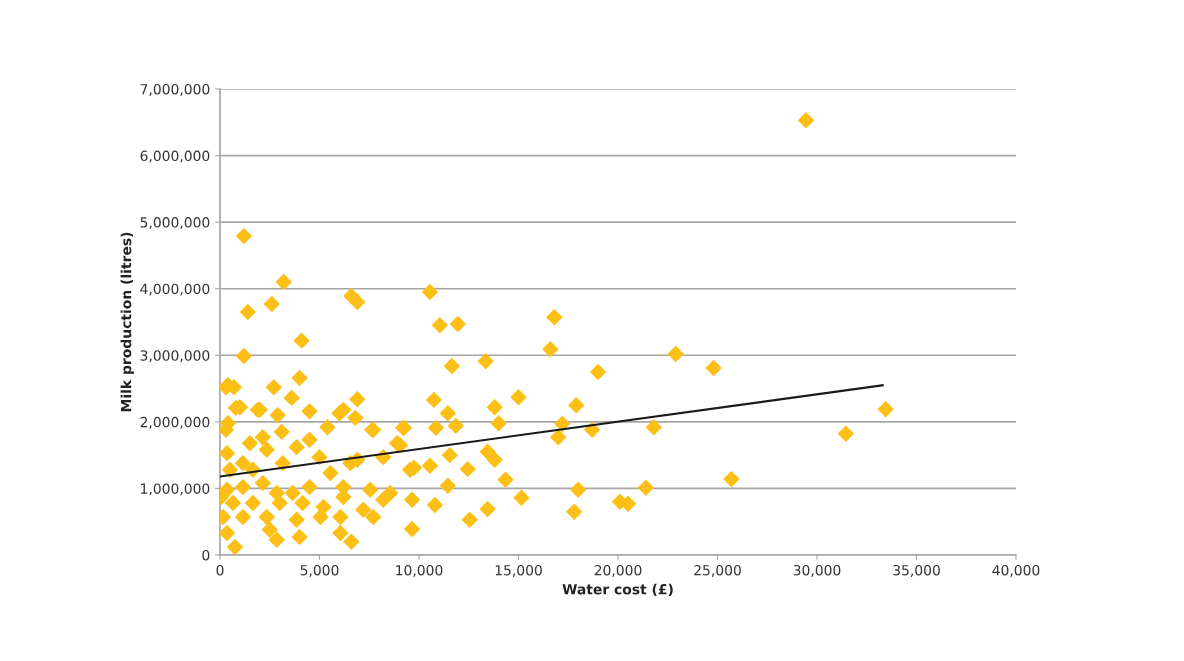  I want to click on x-tick-label: 15,000, so click(518, 570).